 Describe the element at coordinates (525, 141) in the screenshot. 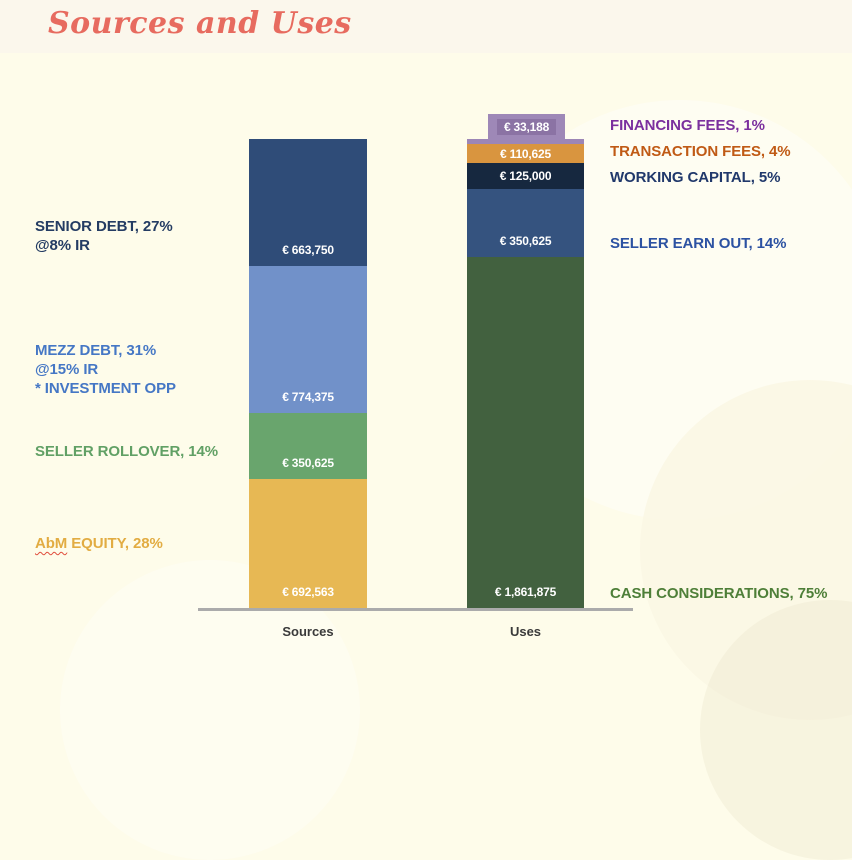

I see `segment-financing-fees` at that location.